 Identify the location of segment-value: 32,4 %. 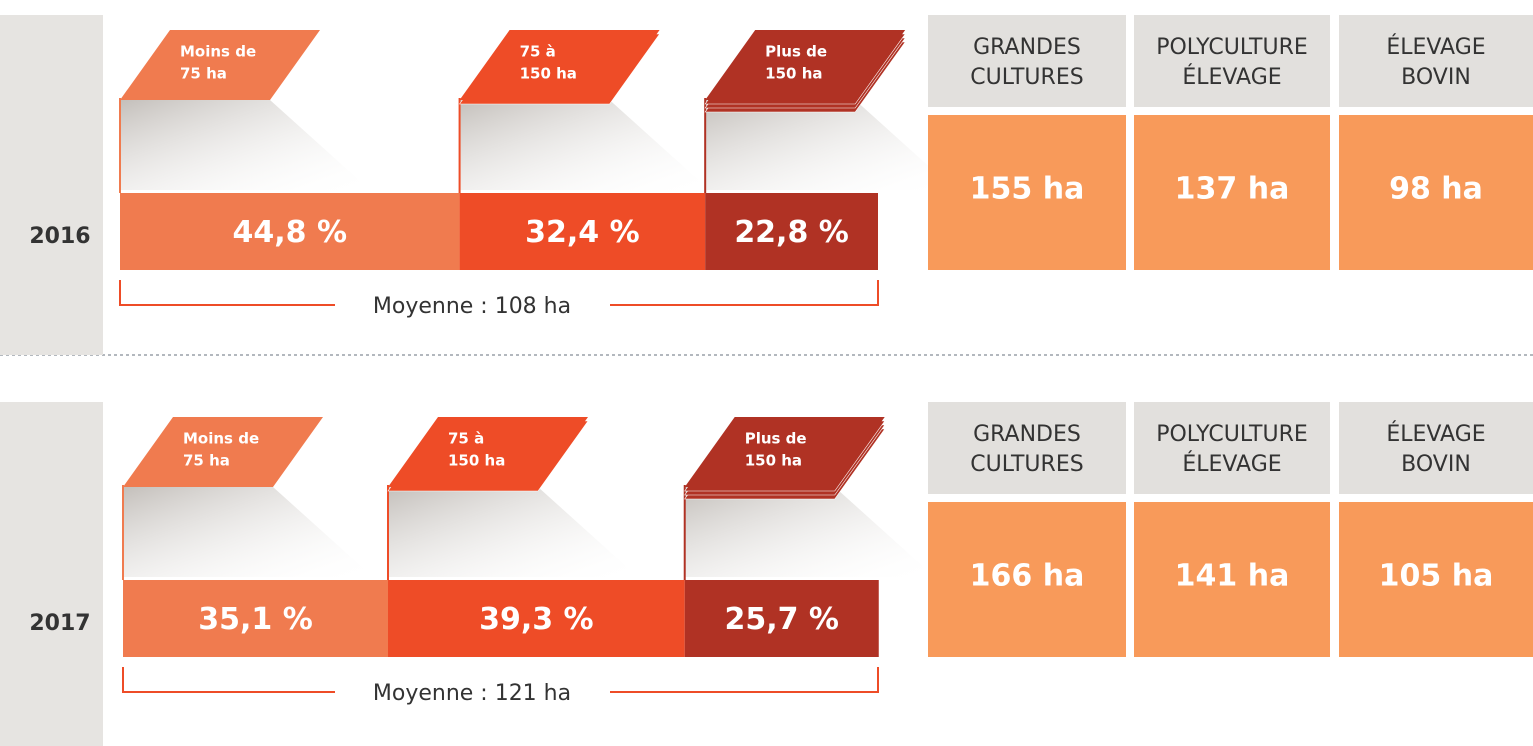
(582, 232).